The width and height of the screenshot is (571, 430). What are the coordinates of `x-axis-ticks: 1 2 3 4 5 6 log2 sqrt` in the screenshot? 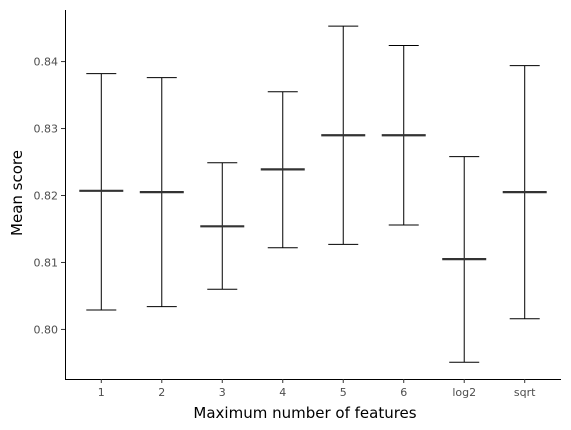 It's located at (317, 389).